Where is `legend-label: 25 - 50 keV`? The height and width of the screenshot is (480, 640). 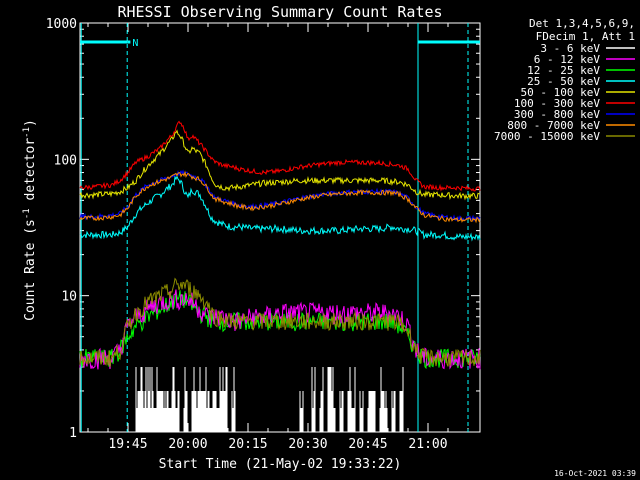
legend-label: 25 - 50 keV is located at coordinates (563, 81).